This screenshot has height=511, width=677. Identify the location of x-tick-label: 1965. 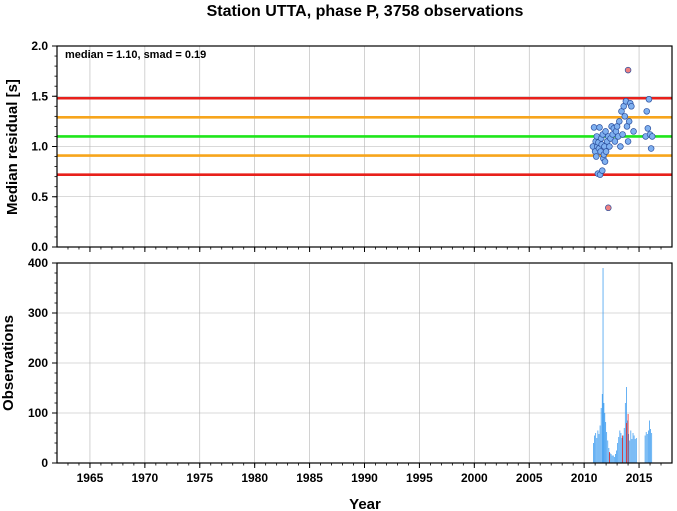
(90, 478).